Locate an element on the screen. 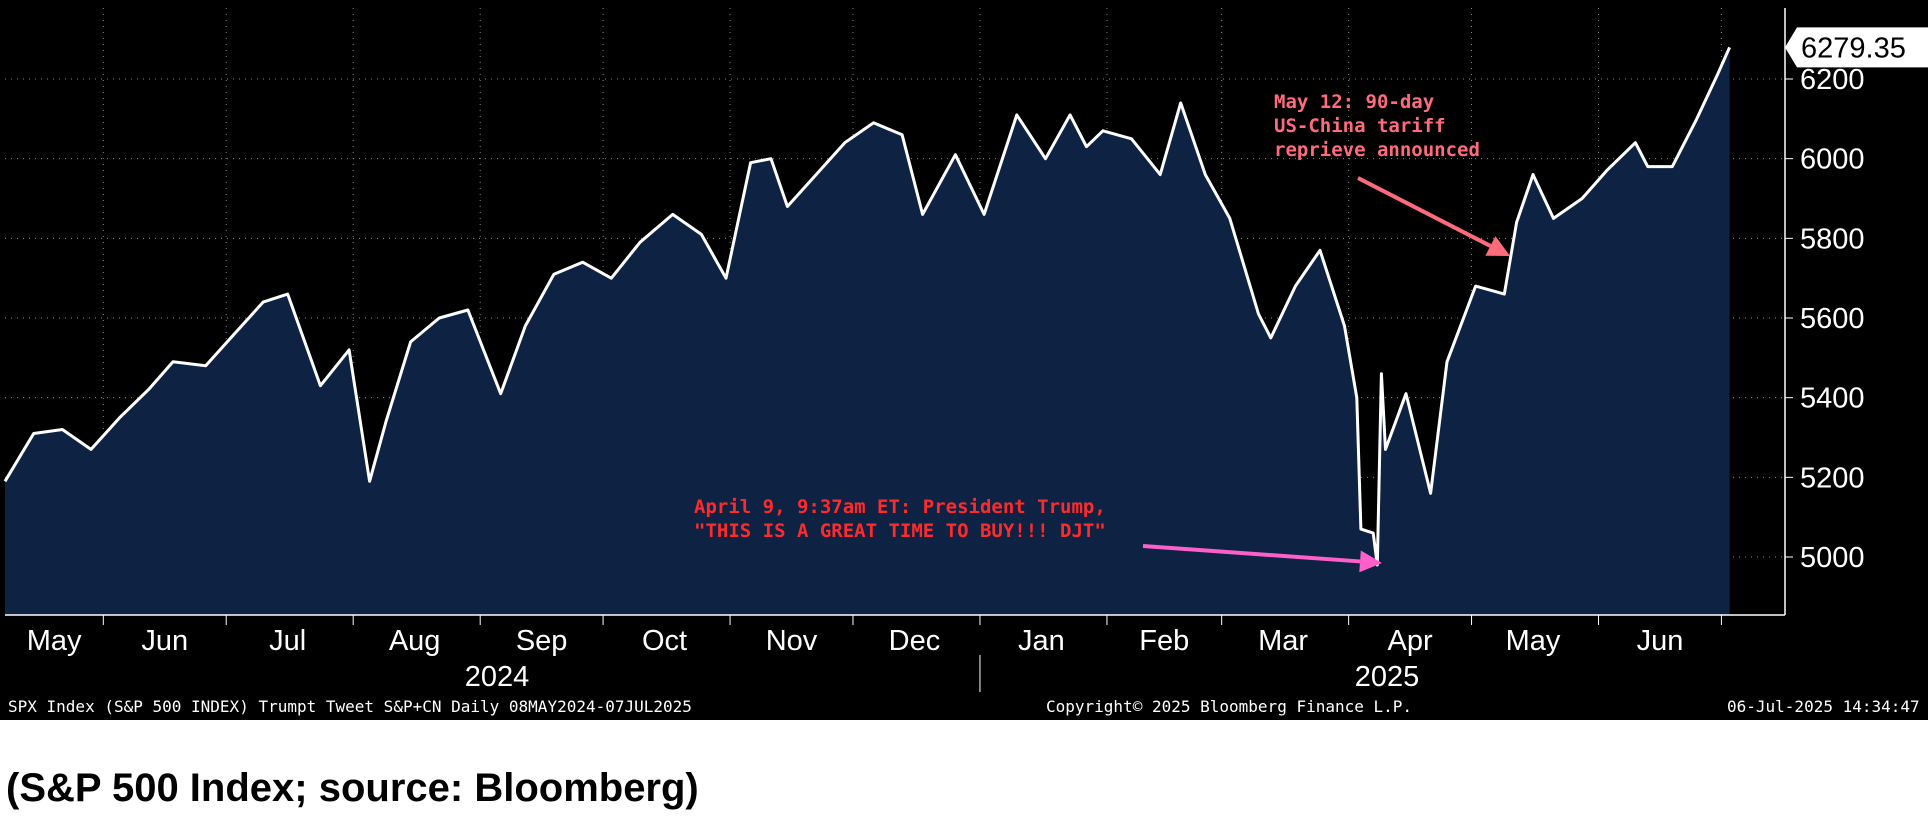  last-value-label: 6279.35 is located at coordinates (1853, 48).